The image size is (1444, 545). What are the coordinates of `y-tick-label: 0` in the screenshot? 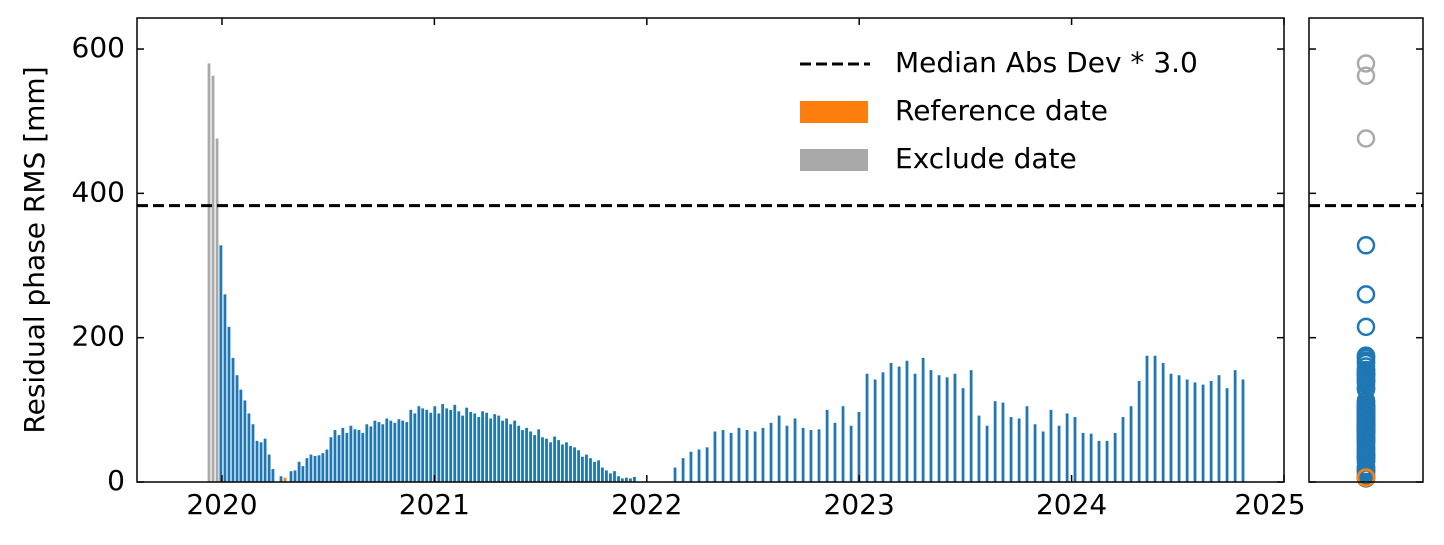 It's located at (116, 480).